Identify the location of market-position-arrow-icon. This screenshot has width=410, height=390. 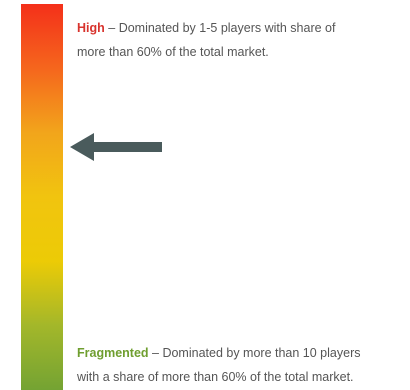
(116, 146).